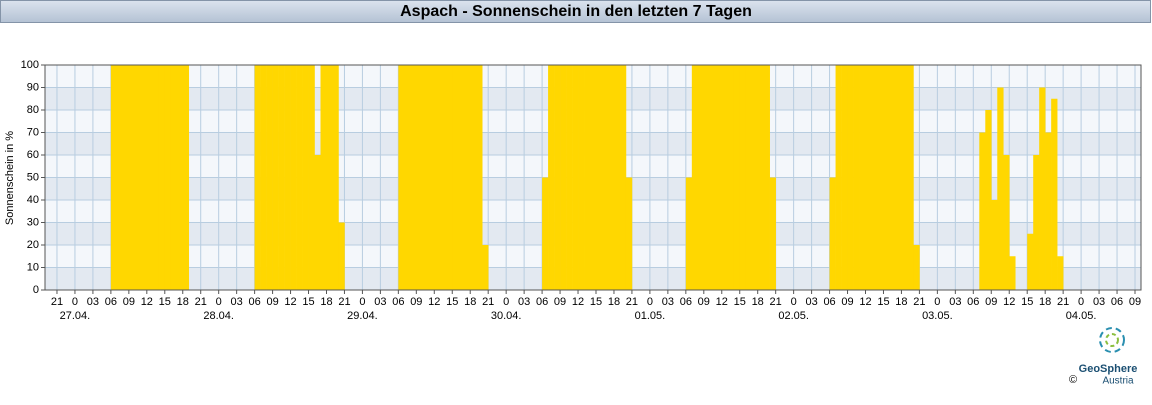 This screenshot has width=1152, height=405. What do you see at coordinates (218, 316) in the screenshot?
I see `date-label: 28.04.` at bounding box center [218, 316].